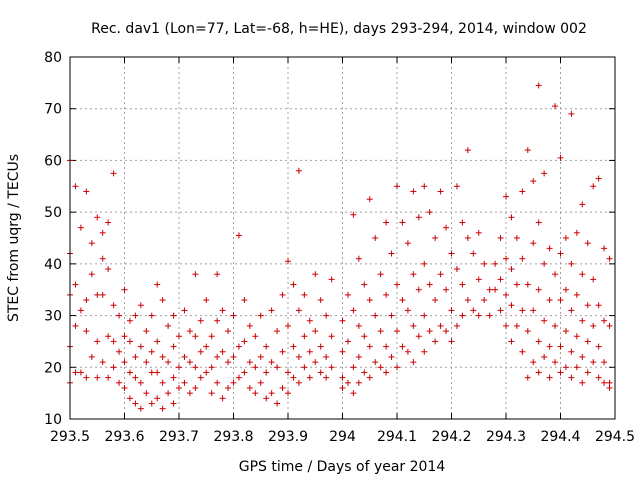 This screenshot has width=640, height=480. I want to click on x-axis-label: GPS time / Days of year 2014, so click(342, 467).